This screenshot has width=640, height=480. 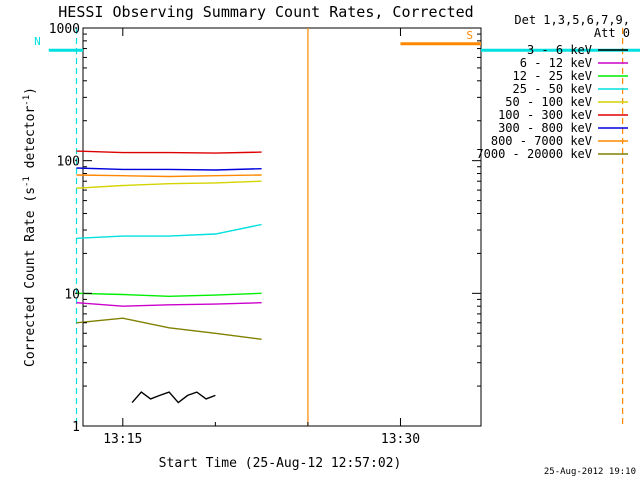 What do you see at coordinates (280, 463) in the screenshot?
I see `x-axis-label: Start Time (25-Aug-12 12:57:02)` at bounding box center [280, 463].